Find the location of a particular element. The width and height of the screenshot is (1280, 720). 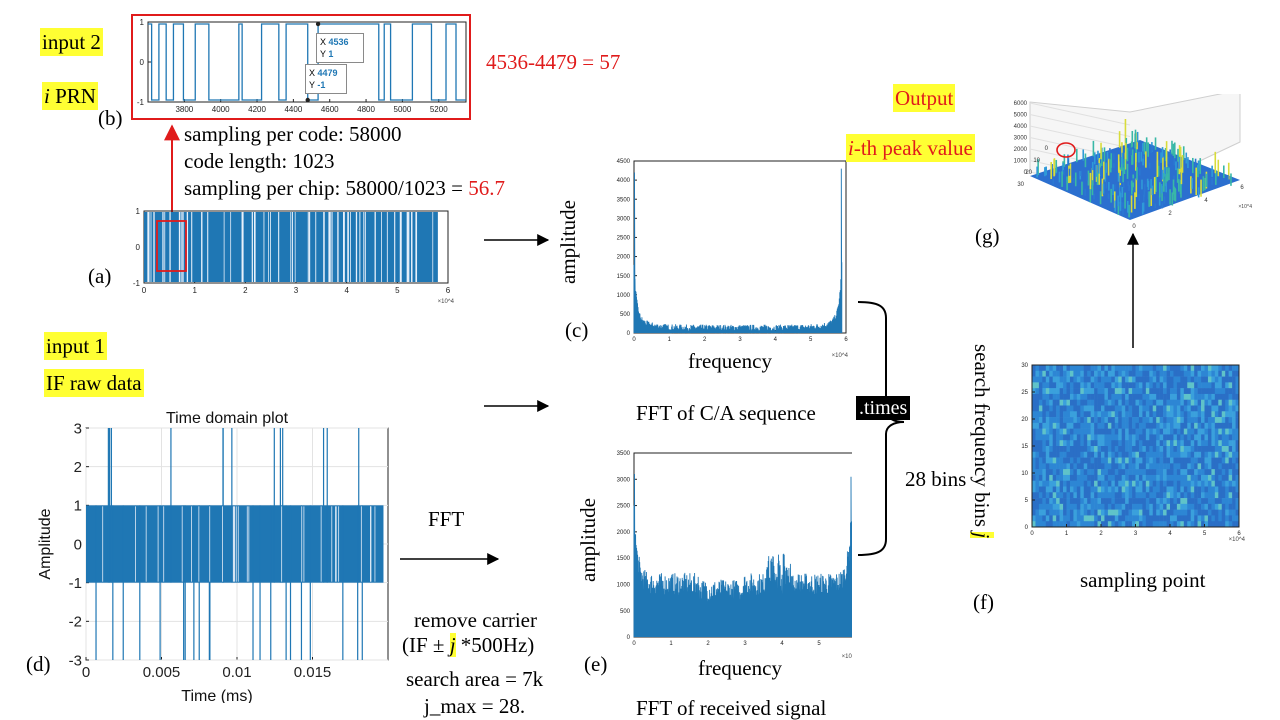

f-xtick-label: 2 is located at coordinates (1101, 534).